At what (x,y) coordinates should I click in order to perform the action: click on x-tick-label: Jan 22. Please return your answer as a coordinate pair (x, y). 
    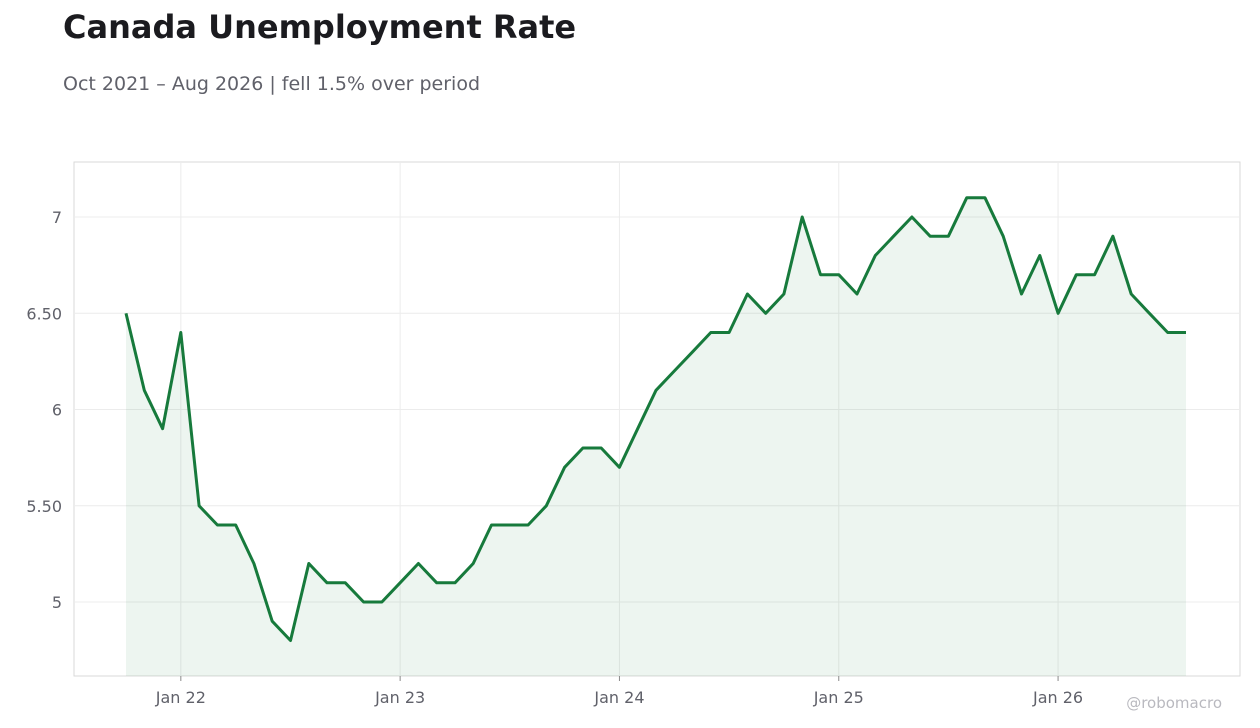
    Looking at the image, I should click on (180, 697).